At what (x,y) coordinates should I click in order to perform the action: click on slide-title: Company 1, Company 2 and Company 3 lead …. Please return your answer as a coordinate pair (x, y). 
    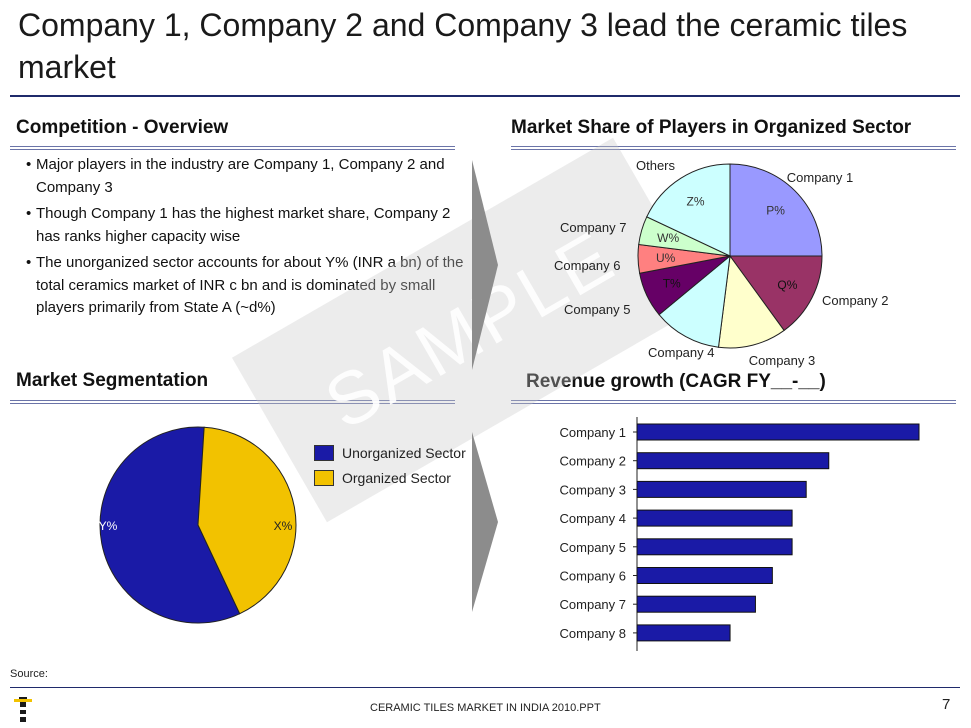
    Looking at the image, I should click on (463, 46).